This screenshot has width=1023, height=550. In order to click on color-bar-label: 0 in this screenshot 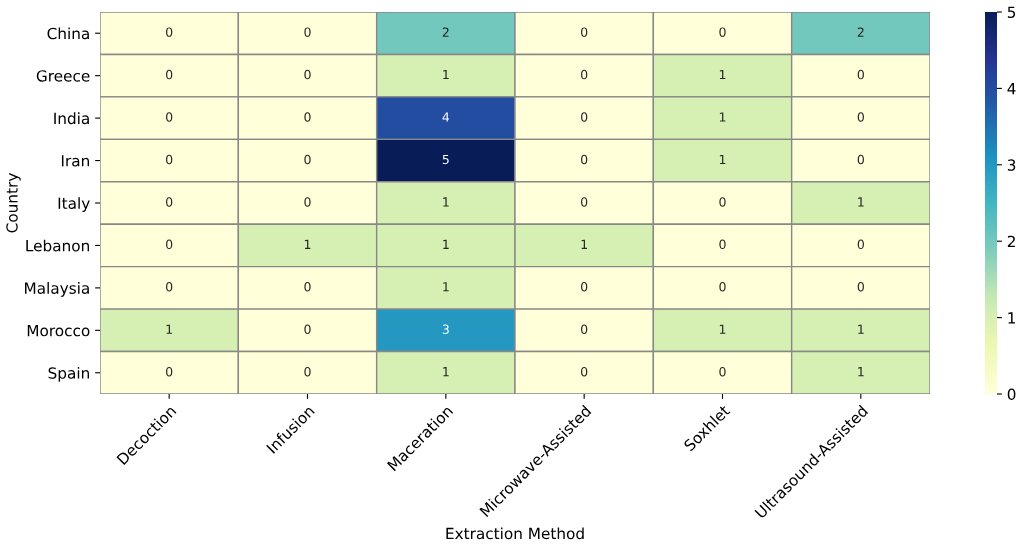, I will do `click(1011, 394)`.